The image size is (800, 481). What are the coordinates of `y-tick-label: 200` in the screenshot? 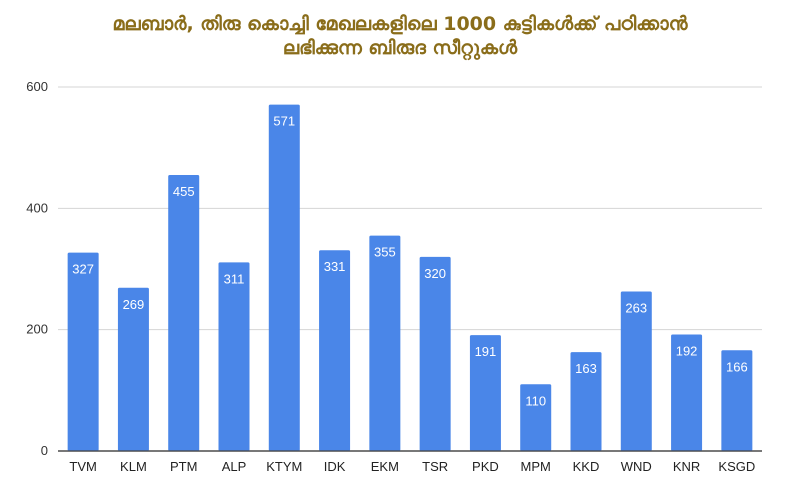 It's located at (37, 329).